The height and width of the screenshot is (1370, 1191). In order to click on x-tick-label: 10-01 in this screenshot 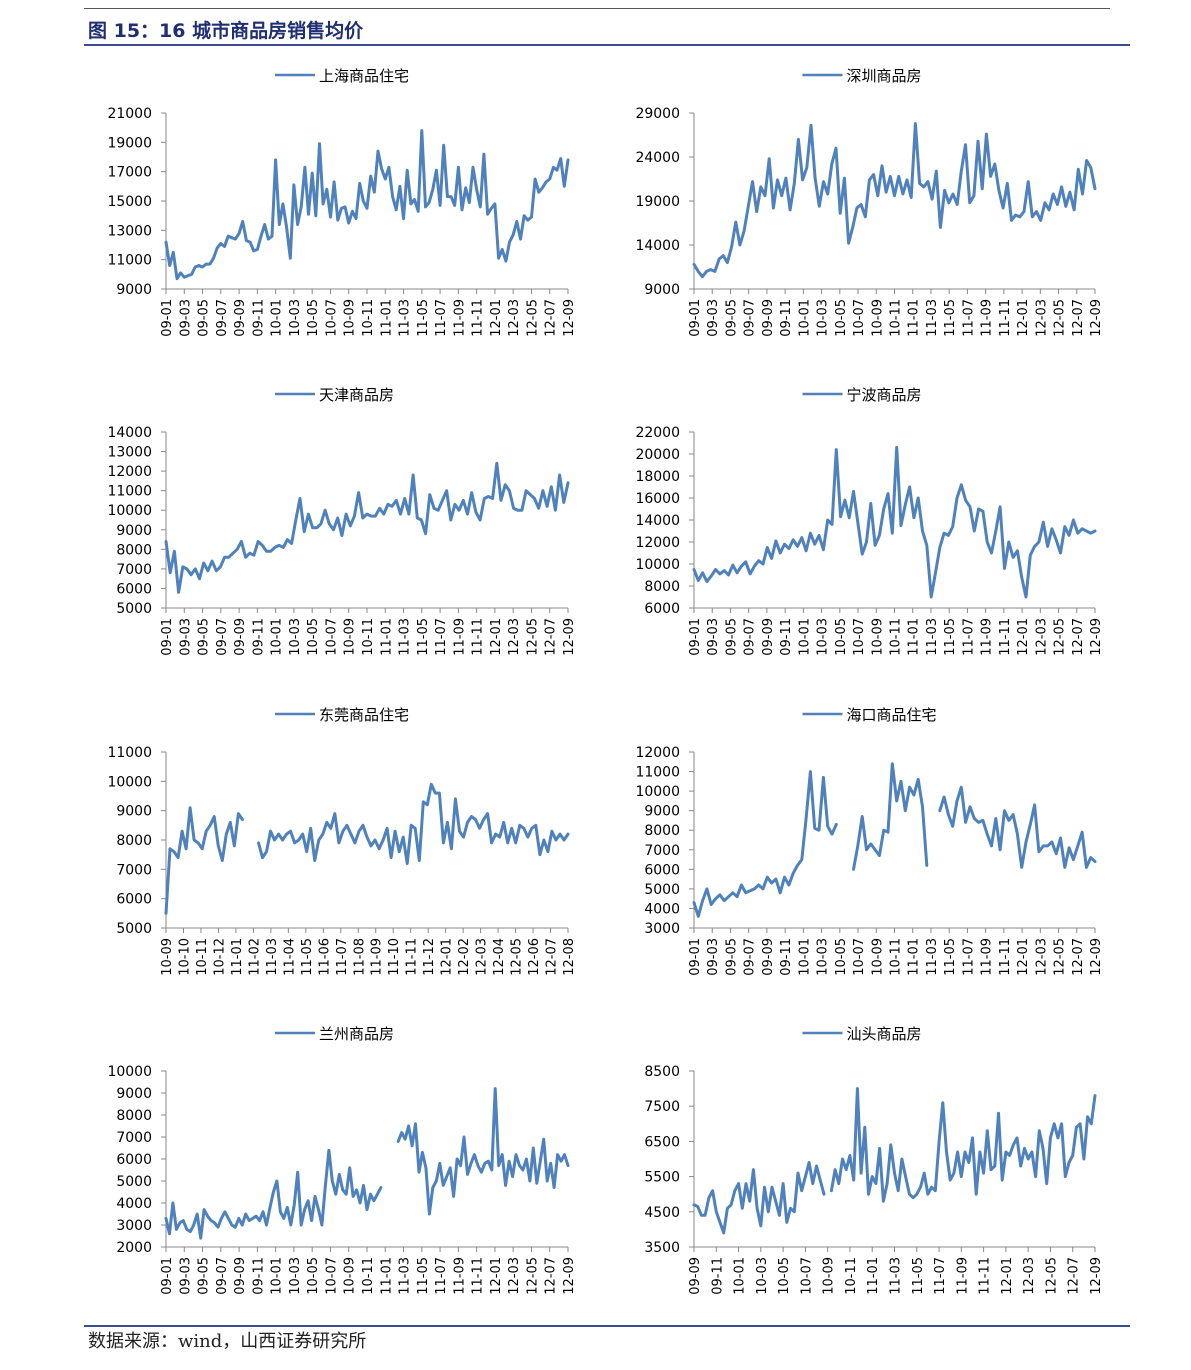, I will do `click(804, 957)`.